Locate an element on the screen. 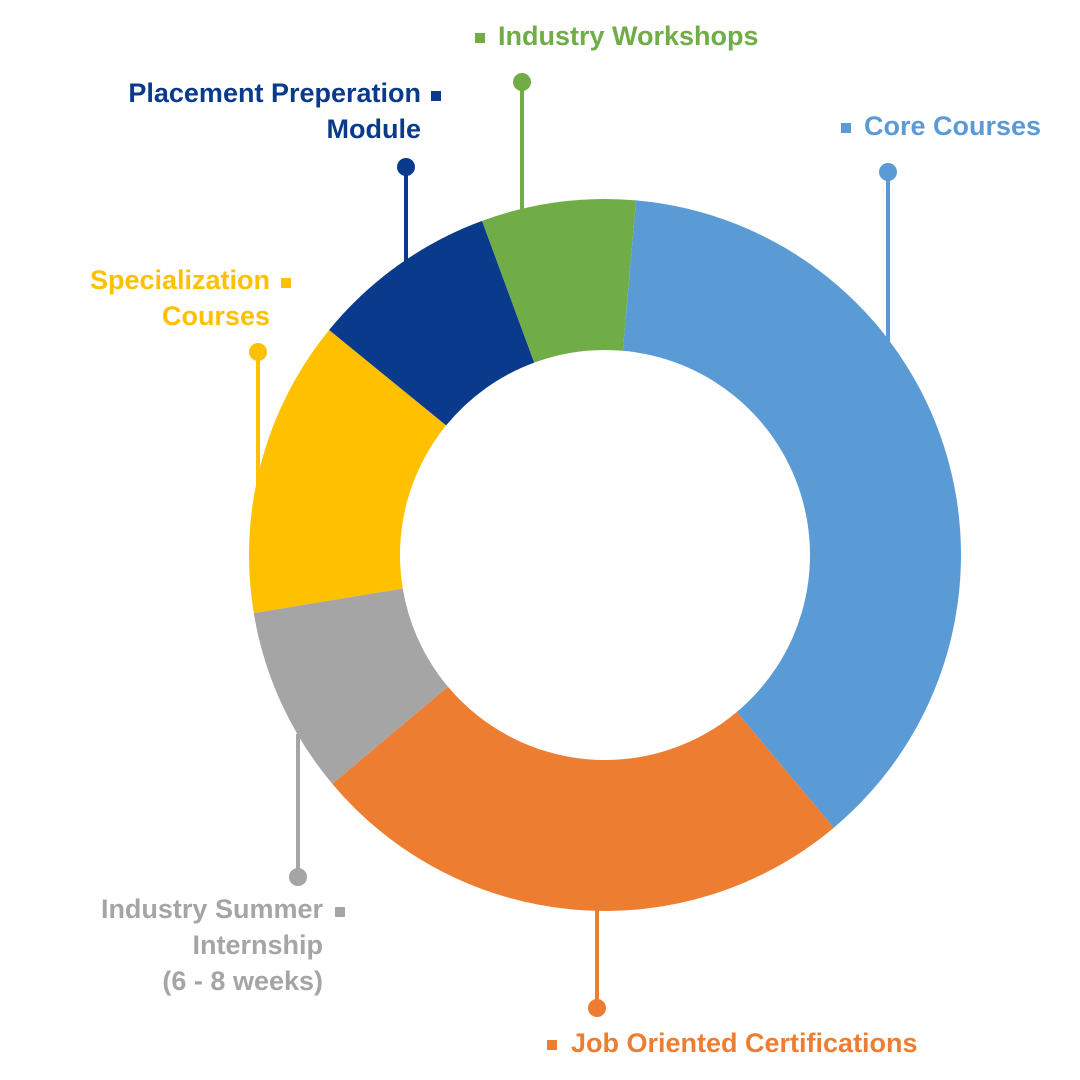  legend-label-line: Internship is located at coordinates (257, 945).